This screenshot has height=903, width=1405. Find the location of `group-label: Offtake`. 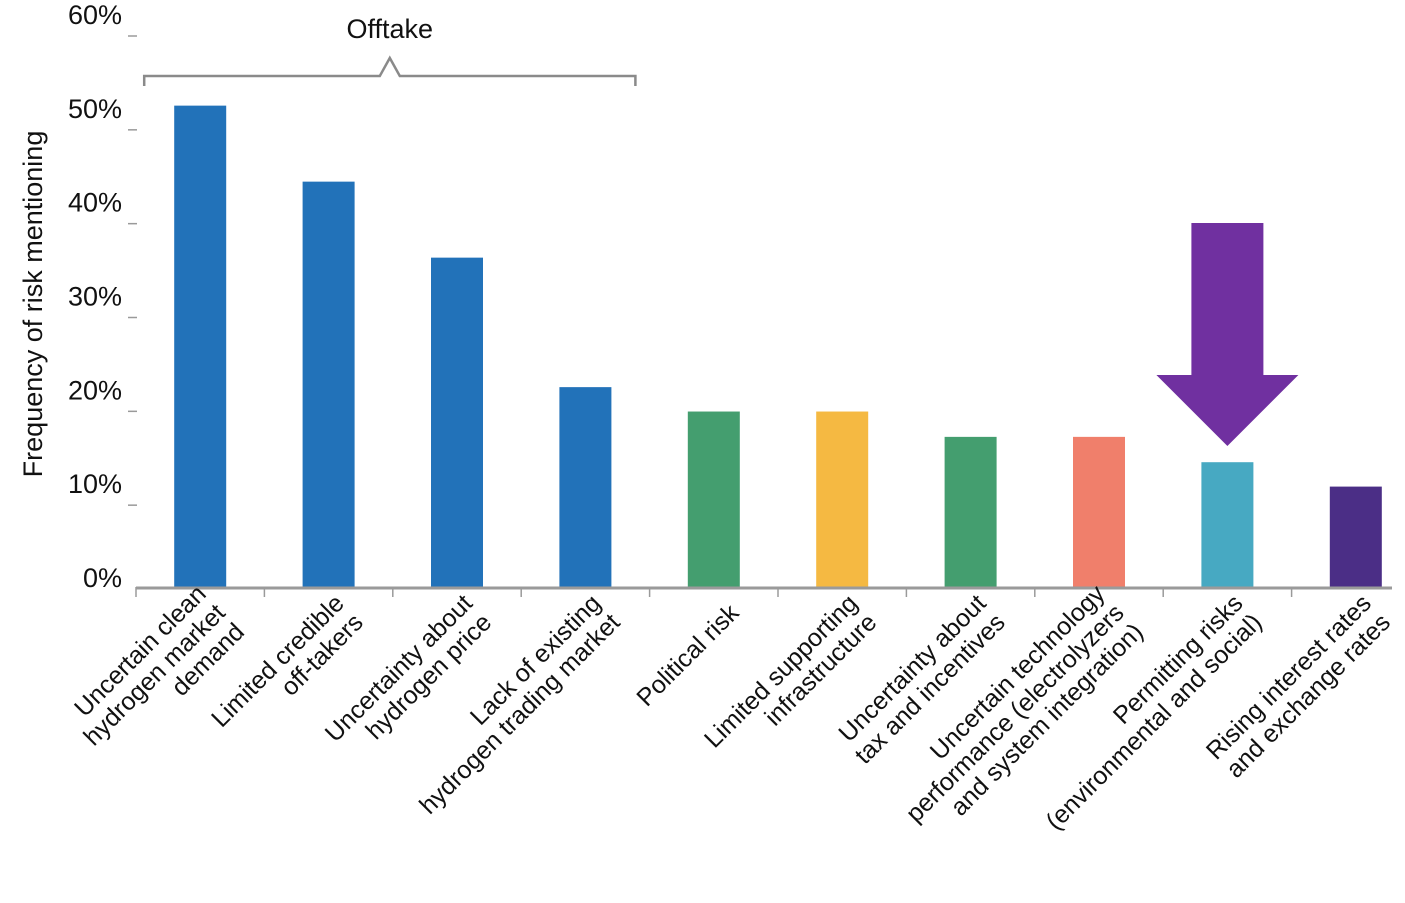

group-label: Offtake is located at coordinates (390, 29).